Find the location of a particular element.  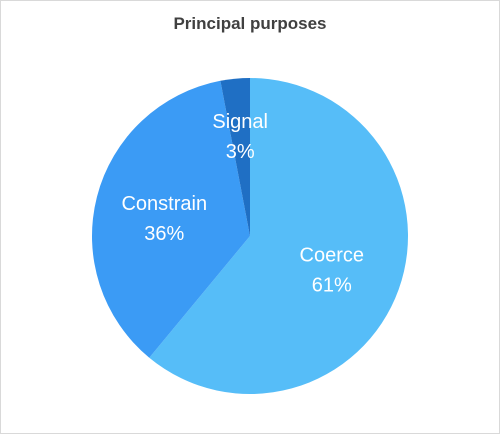

chart-title: Principal purposes is located at coordinates (250, 23).